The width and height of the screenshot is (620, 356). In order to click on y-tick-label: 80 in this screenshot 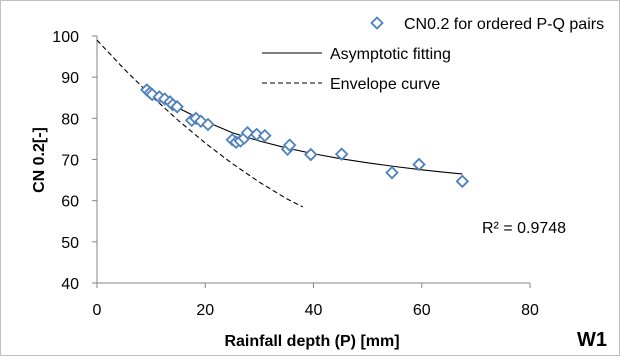, I will do `click(70, 119)`.